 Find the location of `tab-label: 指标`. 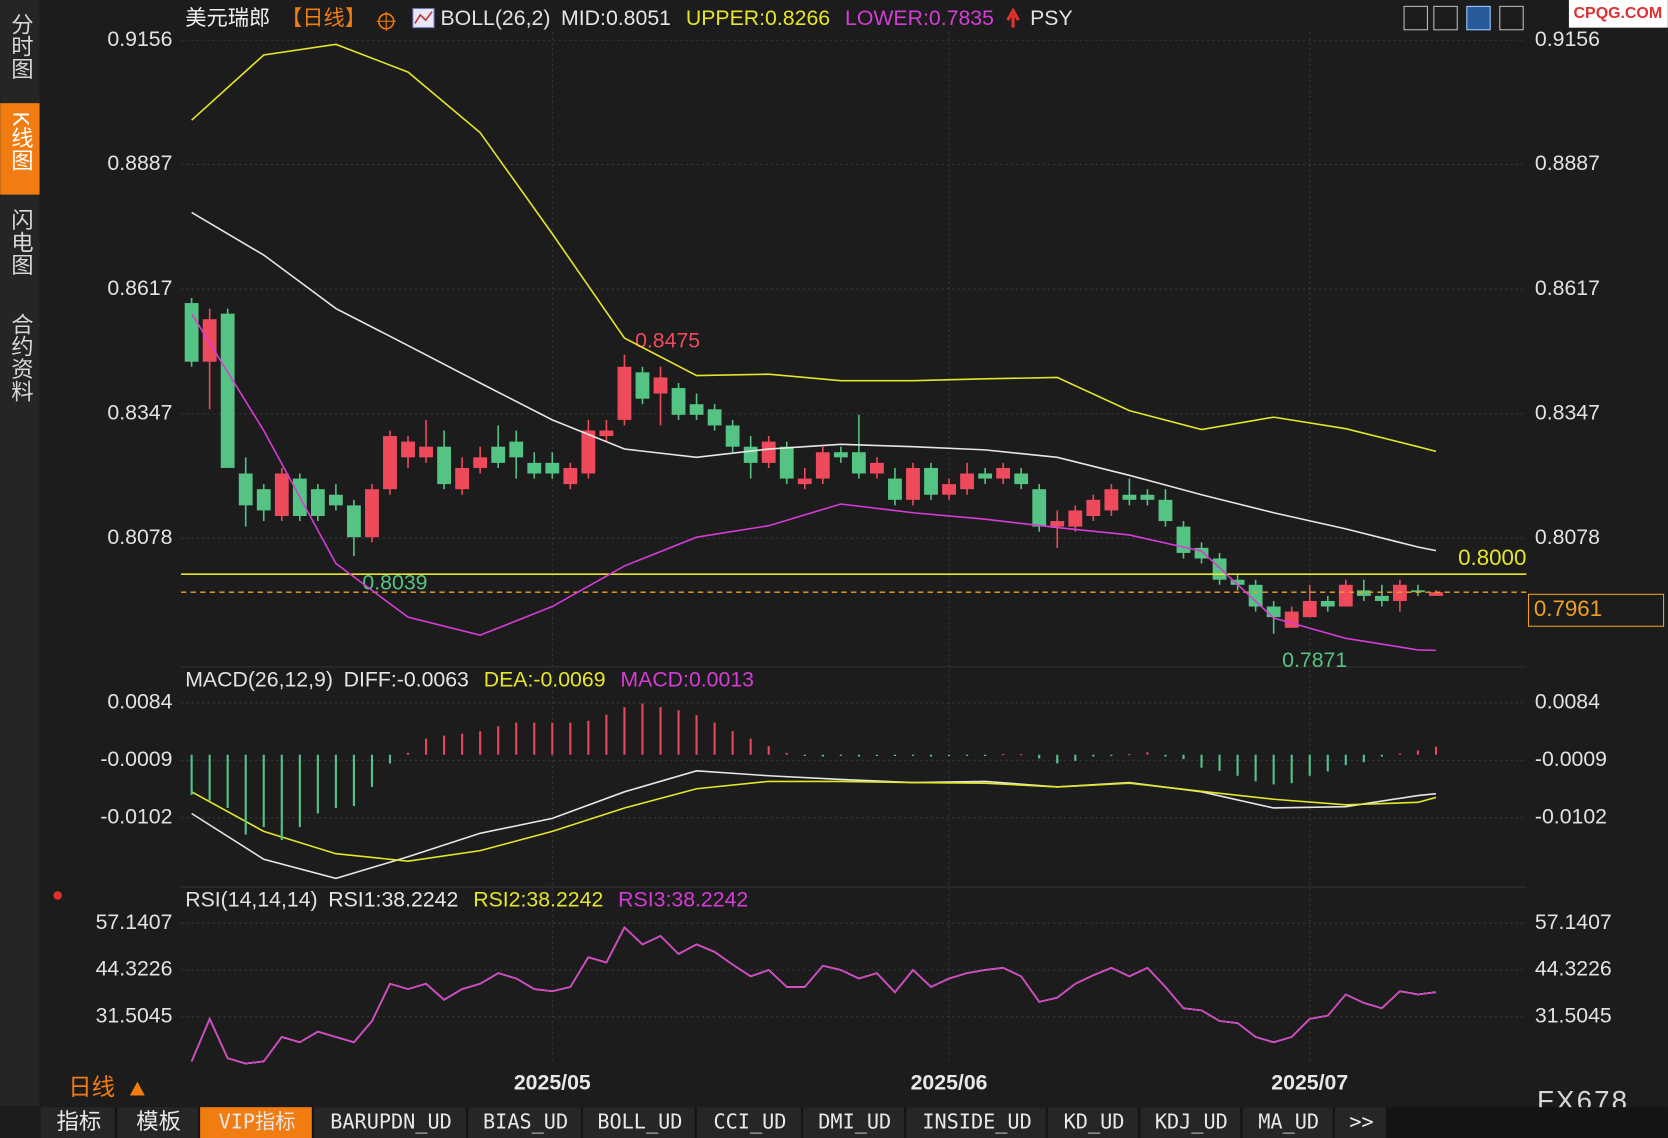

tab-label: 指标 is located at coordinates (79, 1121).